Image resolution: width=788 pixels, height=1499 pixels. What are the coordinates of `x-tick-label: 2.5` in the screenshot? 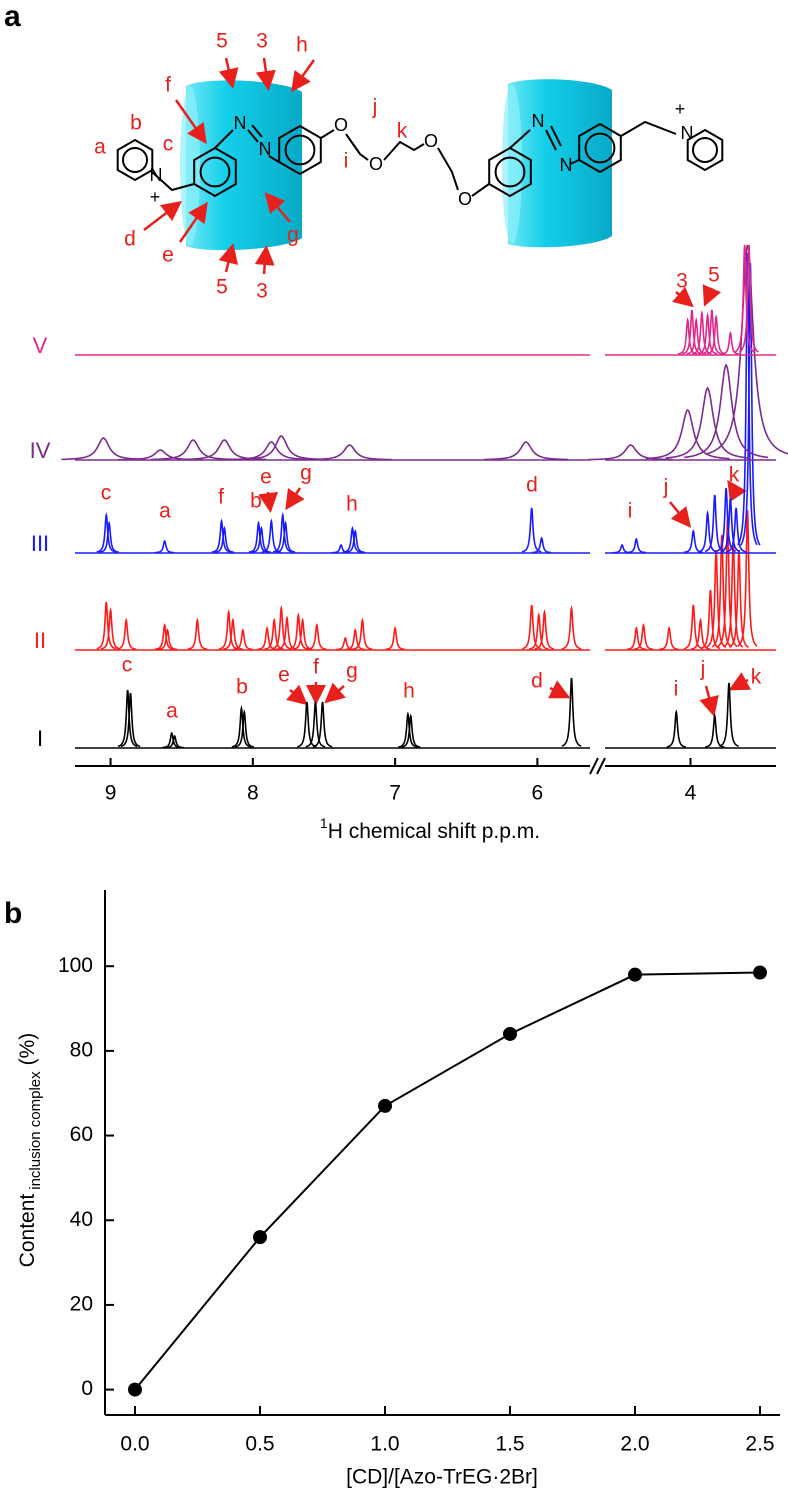 It's located at (759, 1444).